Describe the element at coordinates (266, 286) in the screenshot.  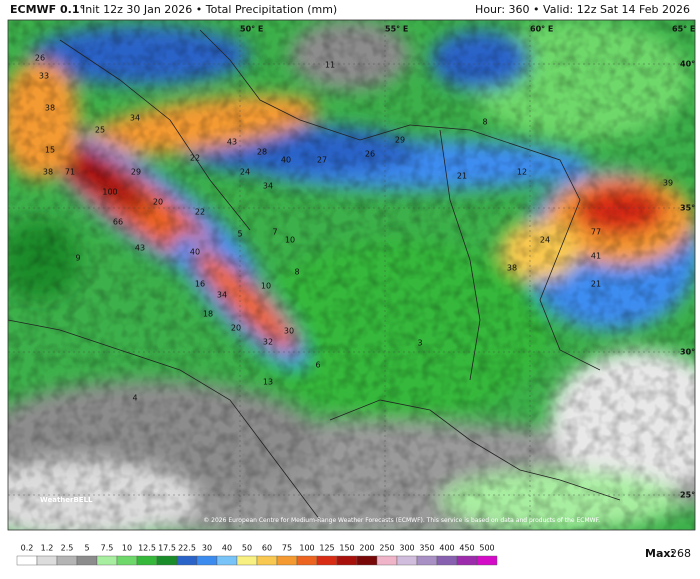
I see `precip-label: 10` at that location.